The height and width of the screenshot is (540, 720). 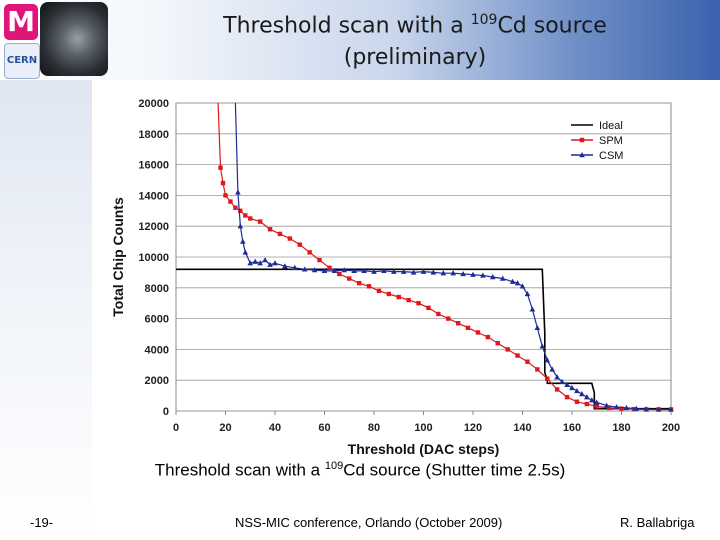 What do you see at coordinates (324, 428) in the screenshot?
I see `x-tick-label: 60` at bounding box center [324, 428].